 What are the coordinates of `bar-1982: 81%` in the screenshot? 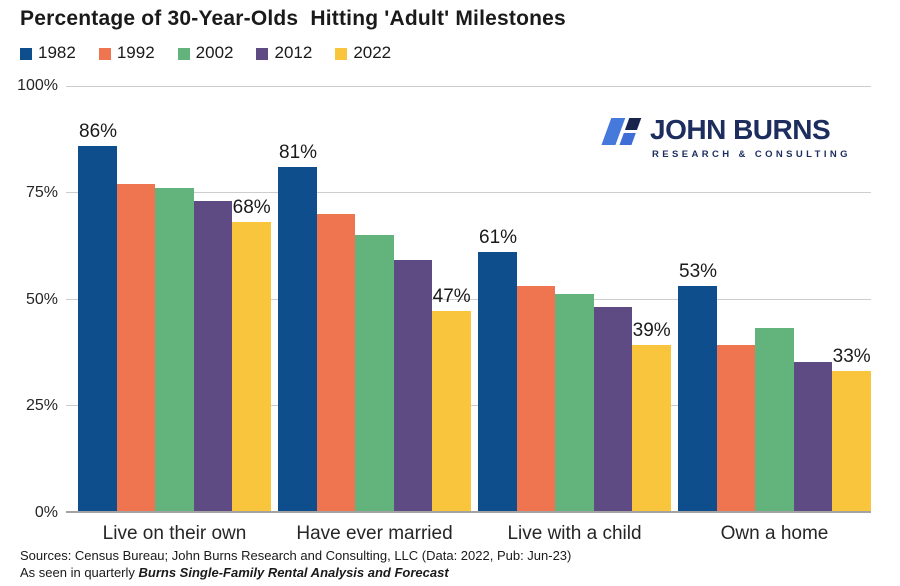 It's located at (297, 326).